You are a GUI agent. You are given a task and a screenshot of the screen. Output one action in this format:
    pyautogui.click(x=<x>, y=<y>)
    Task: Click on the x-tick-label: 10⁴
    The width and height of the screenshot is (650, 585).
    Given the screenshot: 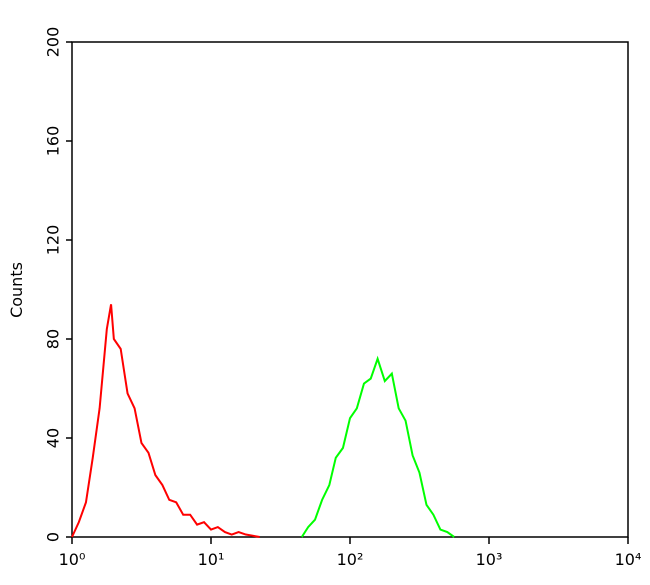 What is the action you would take?
    pyautogui.click(x=628, y=559)
    